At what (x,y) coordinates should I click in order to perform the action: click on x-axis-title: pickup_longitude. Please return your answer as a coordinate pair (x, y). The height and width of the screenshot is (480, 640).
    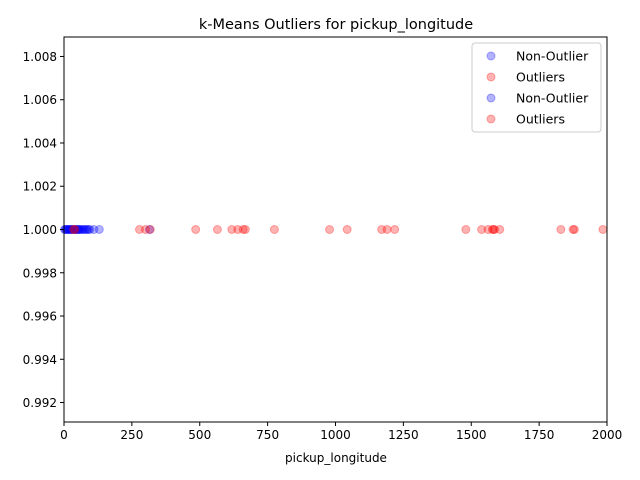
    Looking at the image, I should click on (336, 458).